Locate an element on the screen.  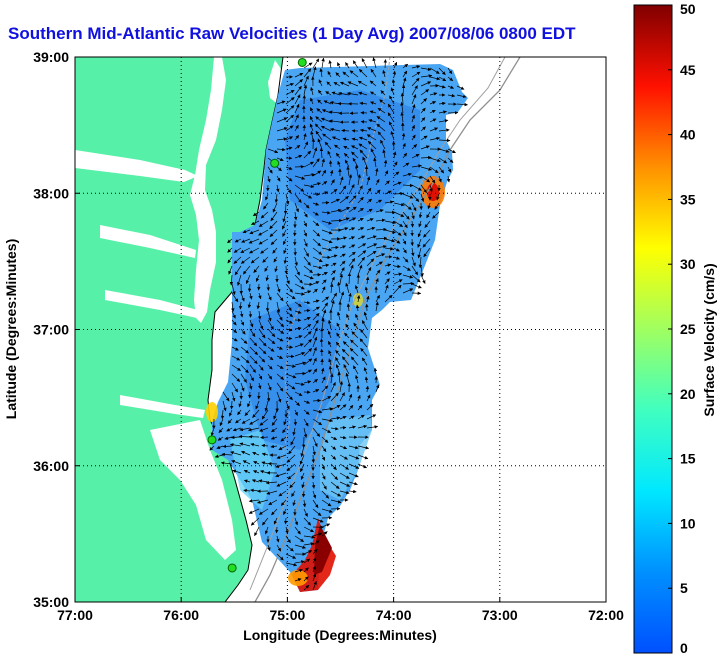
colorbar-tick-label: 15 is located at coordinates (688, 459).